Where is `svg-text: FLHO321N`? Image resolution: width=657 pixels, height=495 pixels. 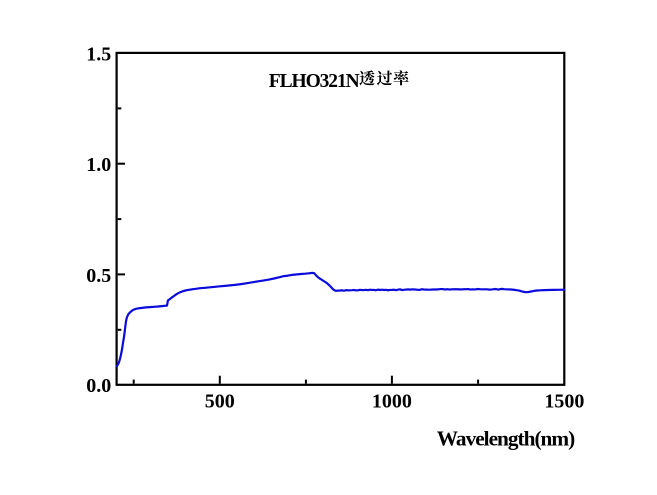
svg-text: FLHO321N is located at coordinates (314, 81).